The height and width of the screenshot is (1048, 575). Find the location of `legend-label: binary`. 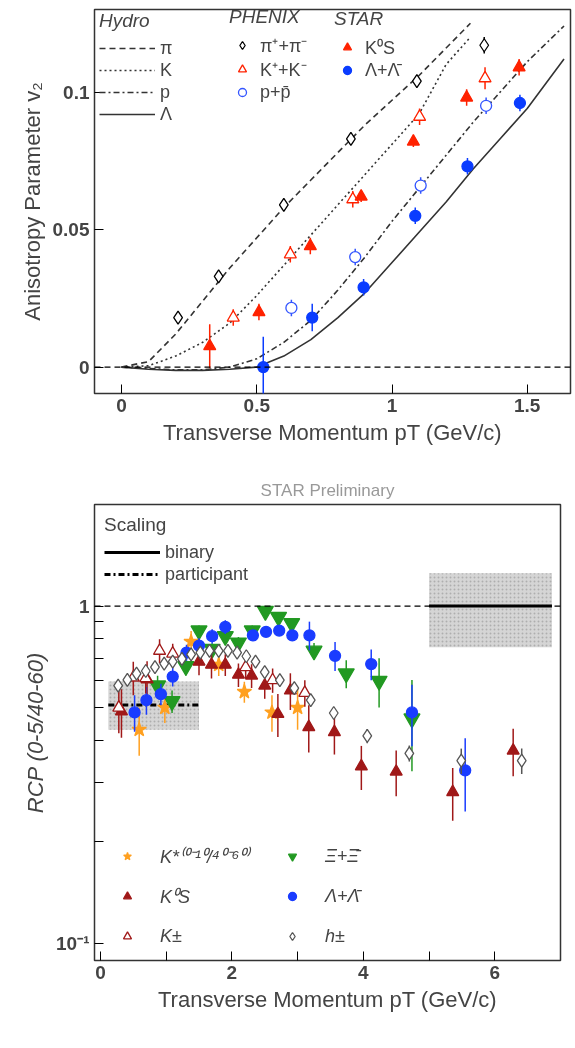

legend-label: binary is located at coordinates (190, 552).